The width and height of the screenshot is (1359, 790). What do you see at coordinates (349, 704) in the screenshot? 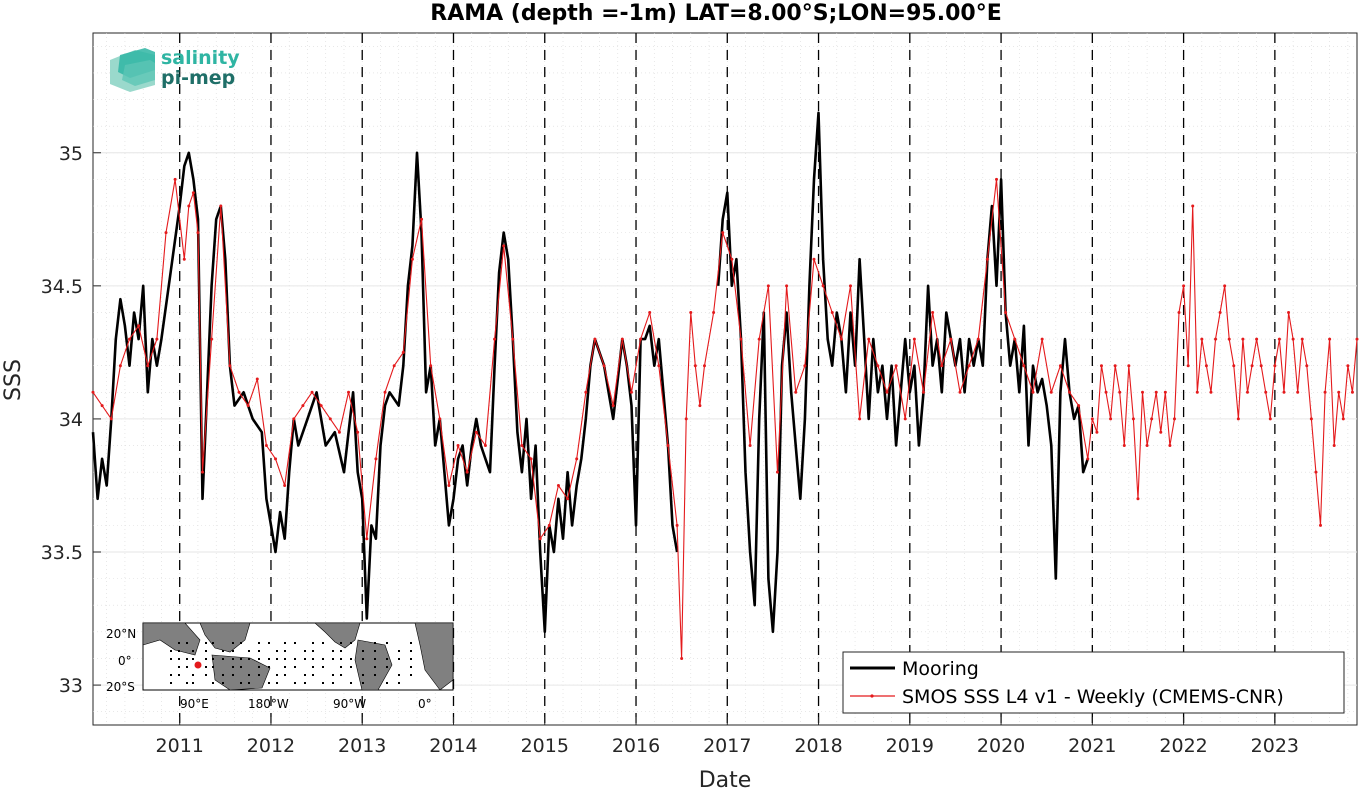
I see `map-lon-label-90w: 90°W` at bounding box center [349, 704].